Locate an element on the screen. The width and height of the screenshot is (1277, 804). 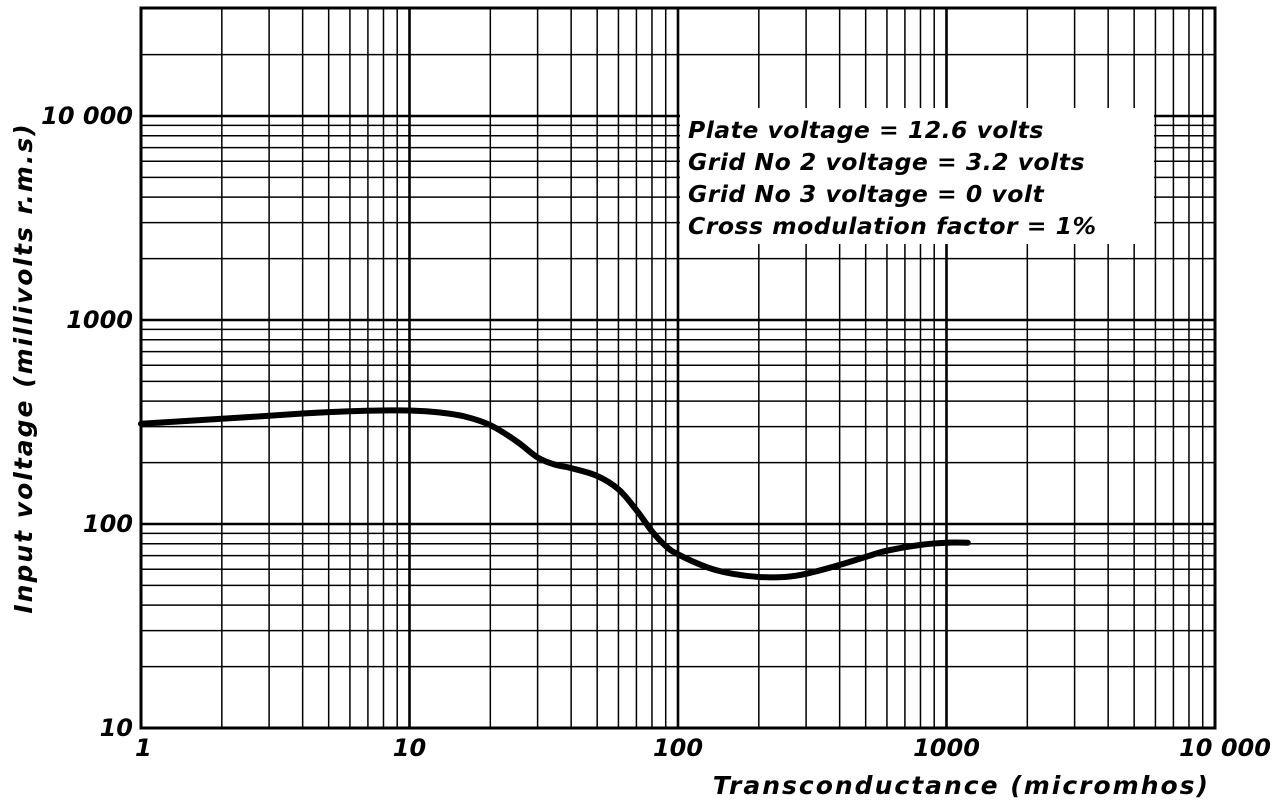
y-tick-label: 100 is located at coordinates (108, 524).